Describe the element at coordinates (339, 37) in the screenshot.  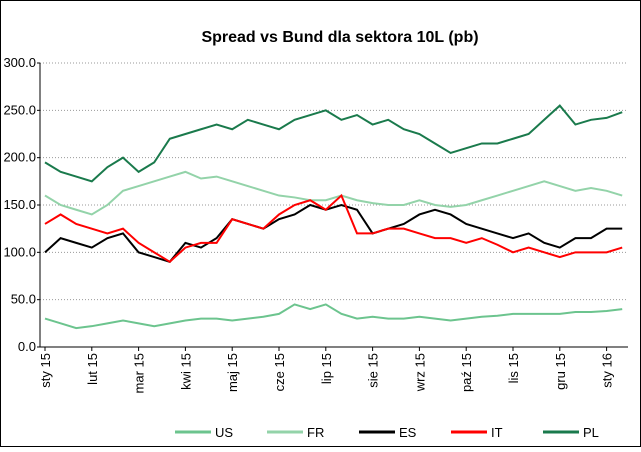
I see `chart-title: Spread vs Bund dla sektora 10L (pb)` at that location.